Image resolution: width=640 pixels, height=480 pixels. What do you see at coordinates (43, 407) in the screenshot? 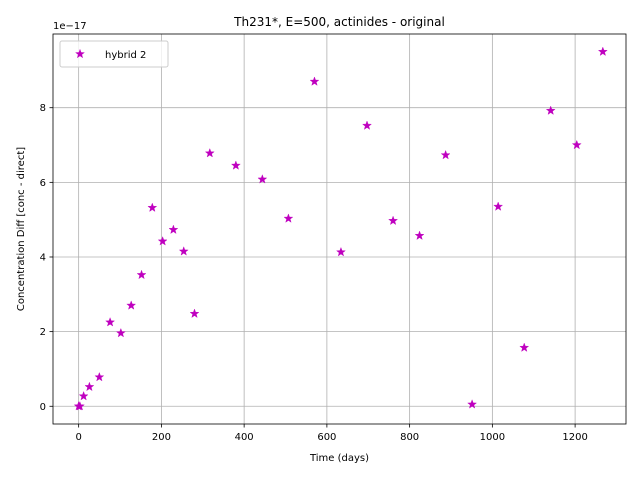
I see `y-tick-label: 0` at bounding box center [43, 407].